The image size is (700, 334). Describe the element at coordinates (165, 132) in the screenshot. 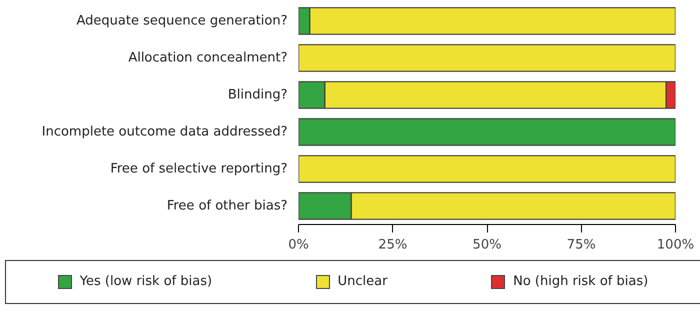

I see `y-tick-label: Incomplete outcome data addressed?` at that location.